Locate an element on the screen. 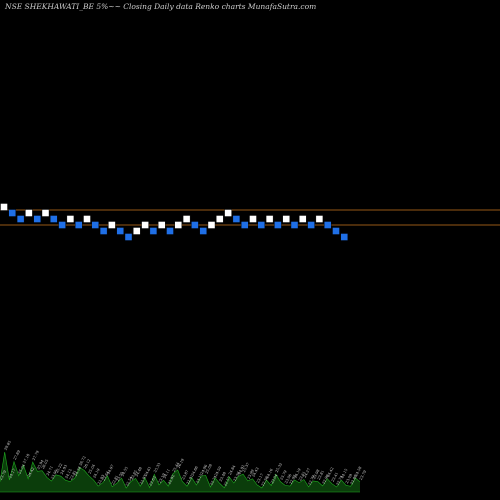 This screenshot has width=500, height=500. volume-label-55: 24.43 is located at coordinates (255, 472).